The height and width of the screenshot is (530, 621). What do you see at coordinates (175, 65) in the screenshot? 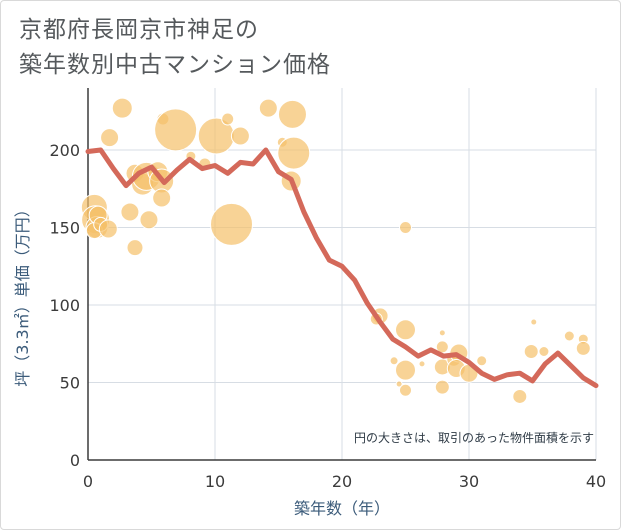
I see `chart-title-line2: 築年数別中古マンション価格` at bounding box center [175, 65].